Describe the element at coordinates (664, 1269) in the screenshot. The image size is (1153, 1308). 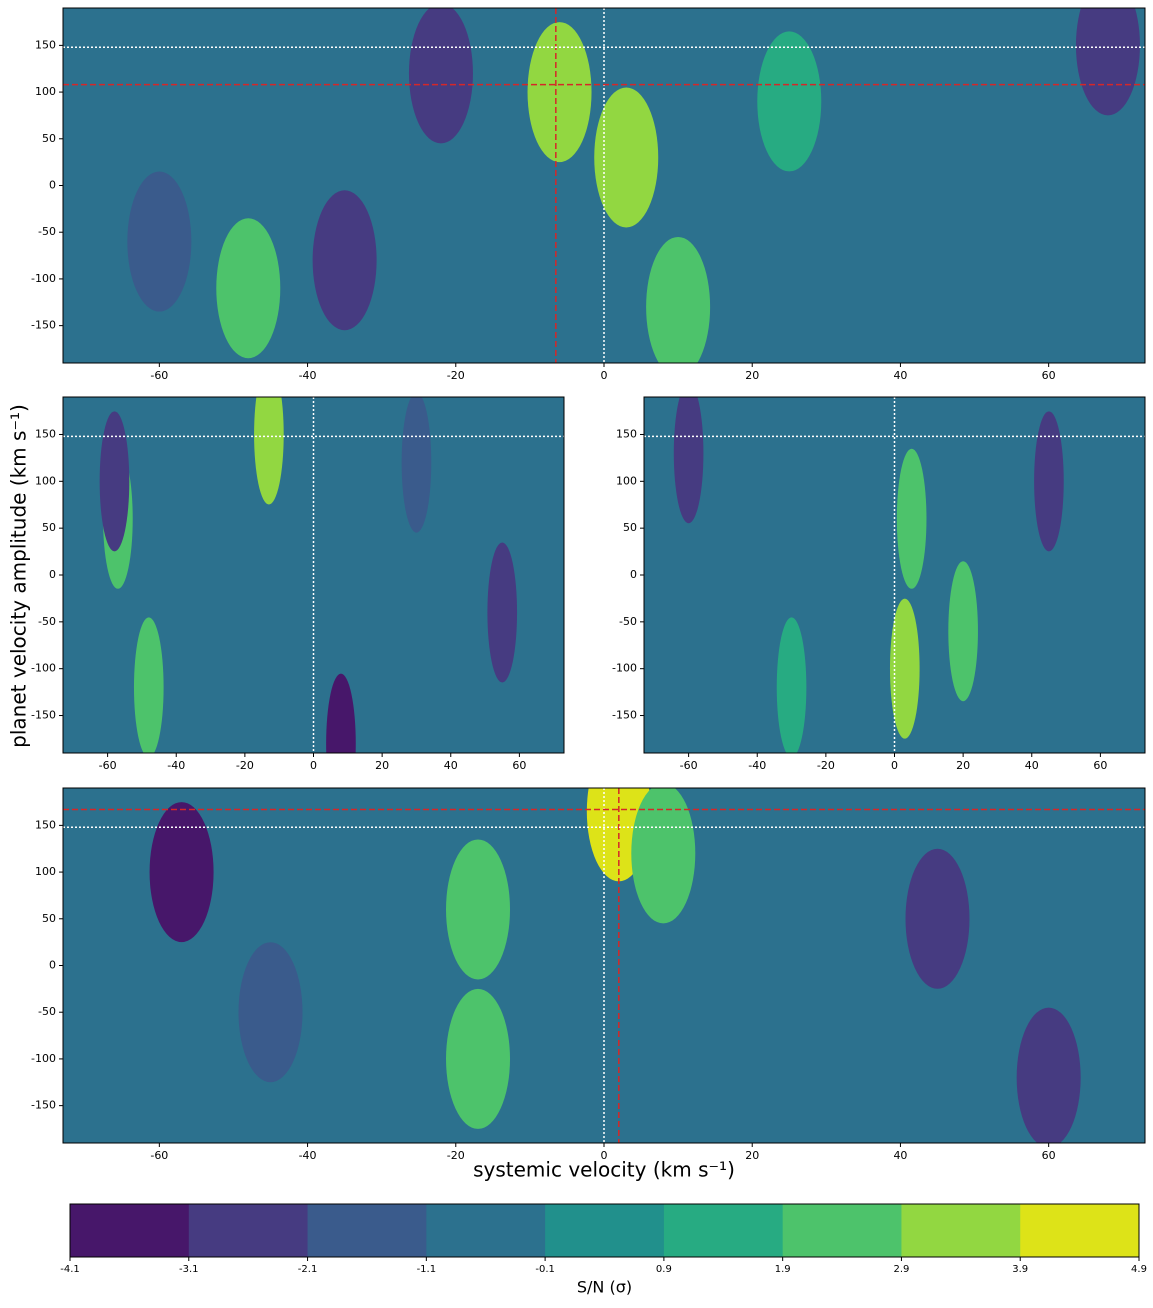
I see `colorbar-tick-label: 0.9` at that location.